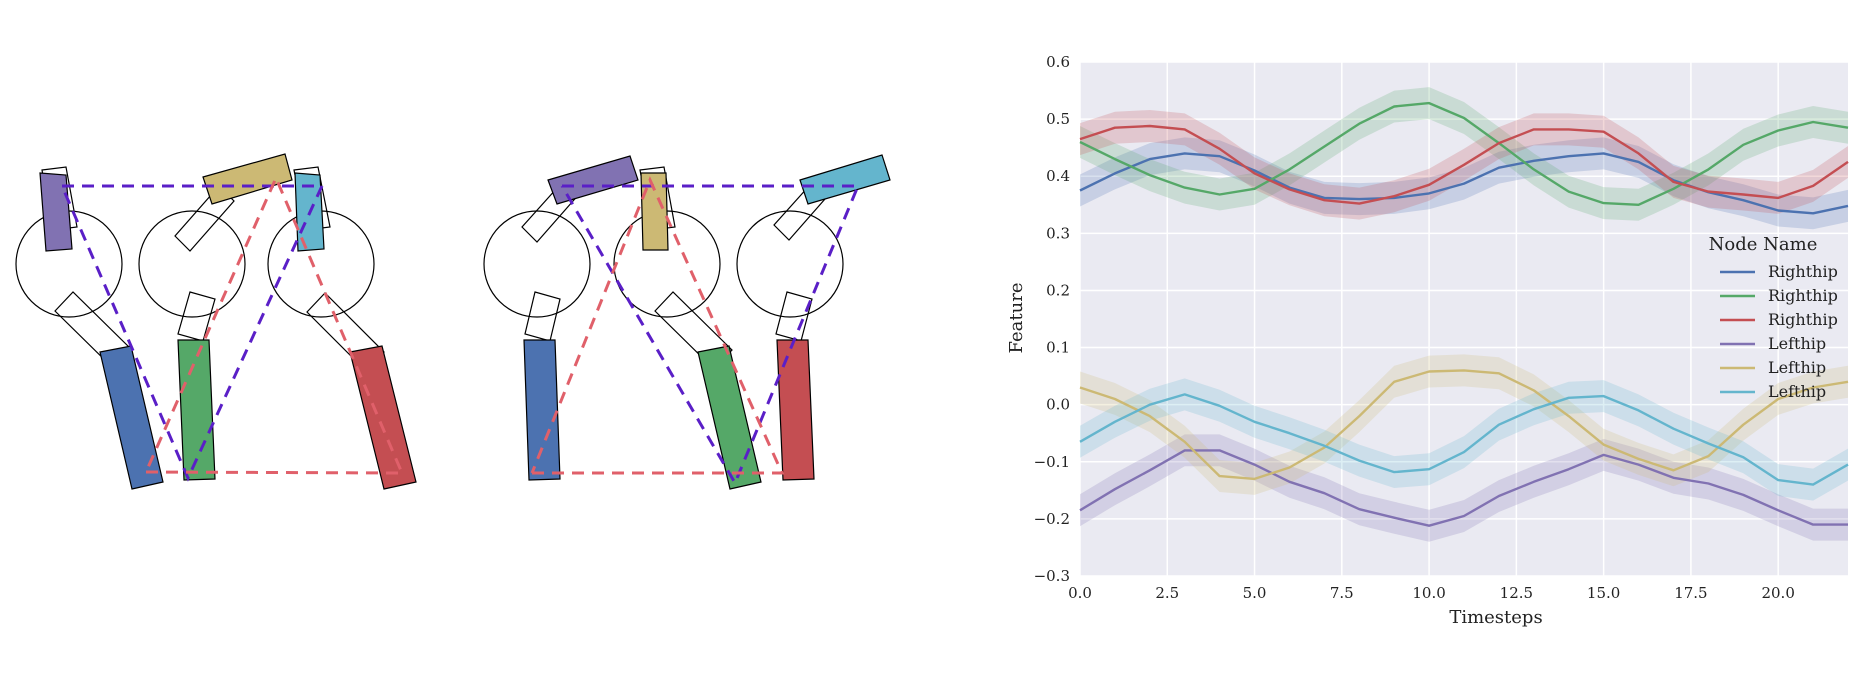  I want to click on left-schematic-dashed-lines, so click(232, 328).